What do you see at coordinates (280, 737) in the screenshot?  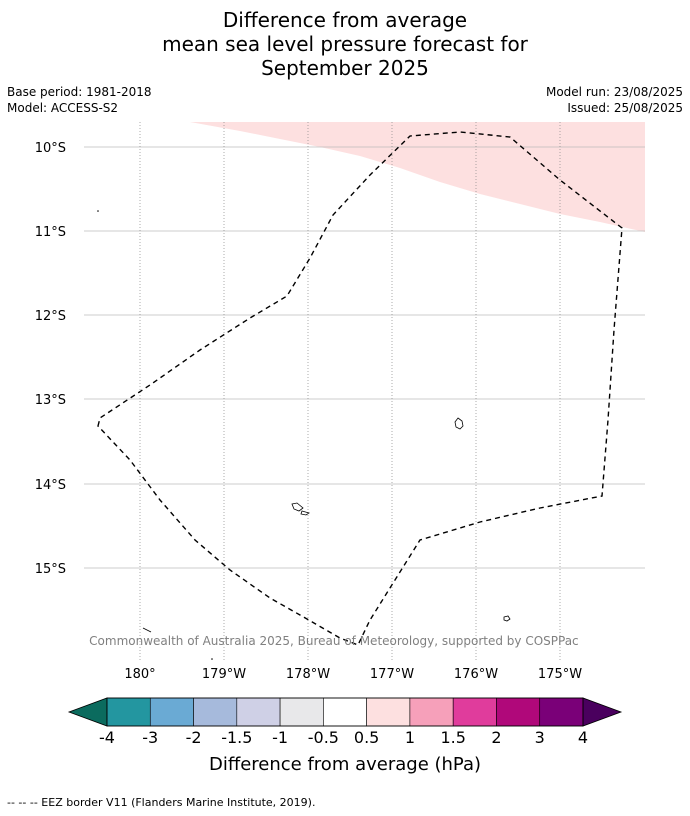 I see `colorbar-tick-label: -1` at bounding box center [280, 737].